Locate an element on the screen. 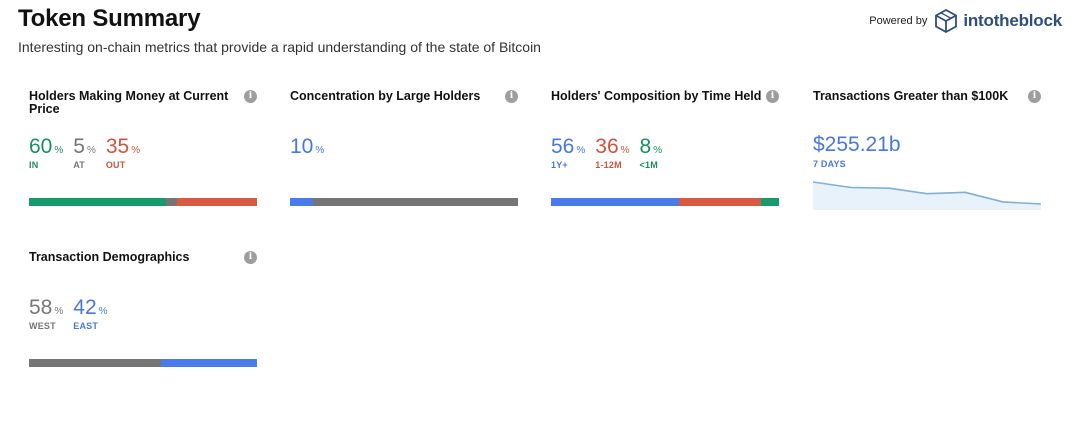 This screenshot has width=1080, height=426. intotheblock-logo-icon is located at coordinates (946, 21).